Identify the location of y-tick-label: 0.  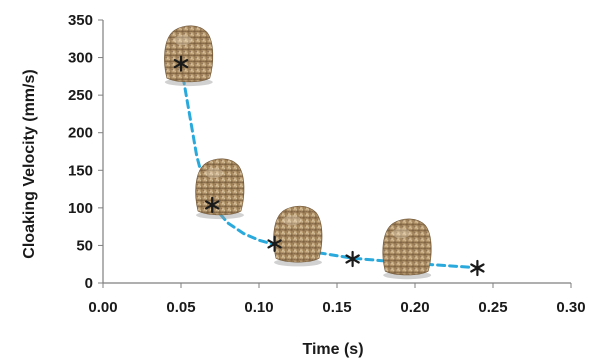
(89, 283).